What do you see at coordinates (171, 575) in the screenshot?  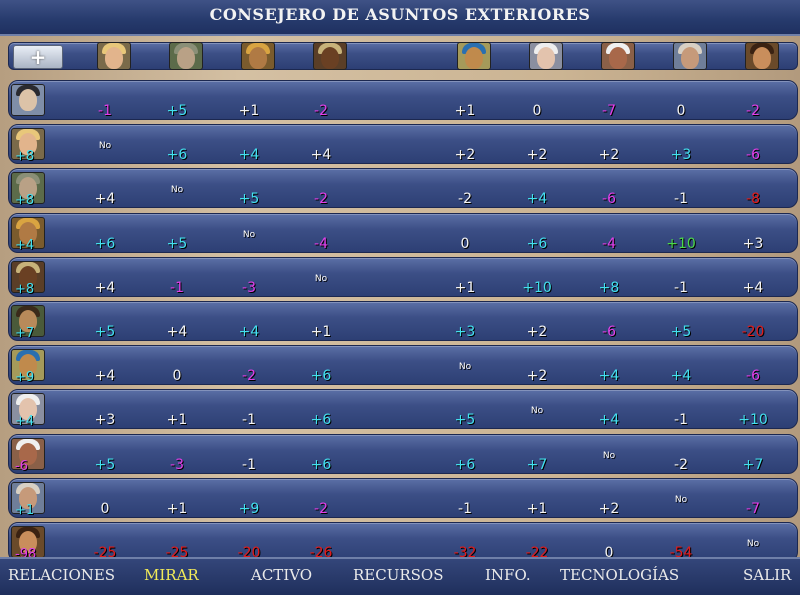 I see `nav-mirar: MIRAR` at bounding box center [171, 575].